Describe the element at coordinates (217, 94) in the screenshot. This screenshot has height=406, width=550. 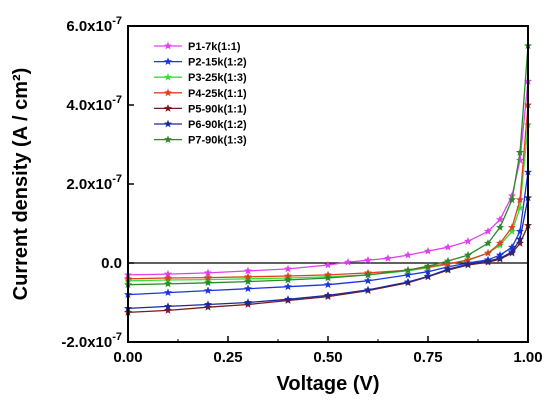
I see `legend-label: P4-25k(1:1)` at that location.